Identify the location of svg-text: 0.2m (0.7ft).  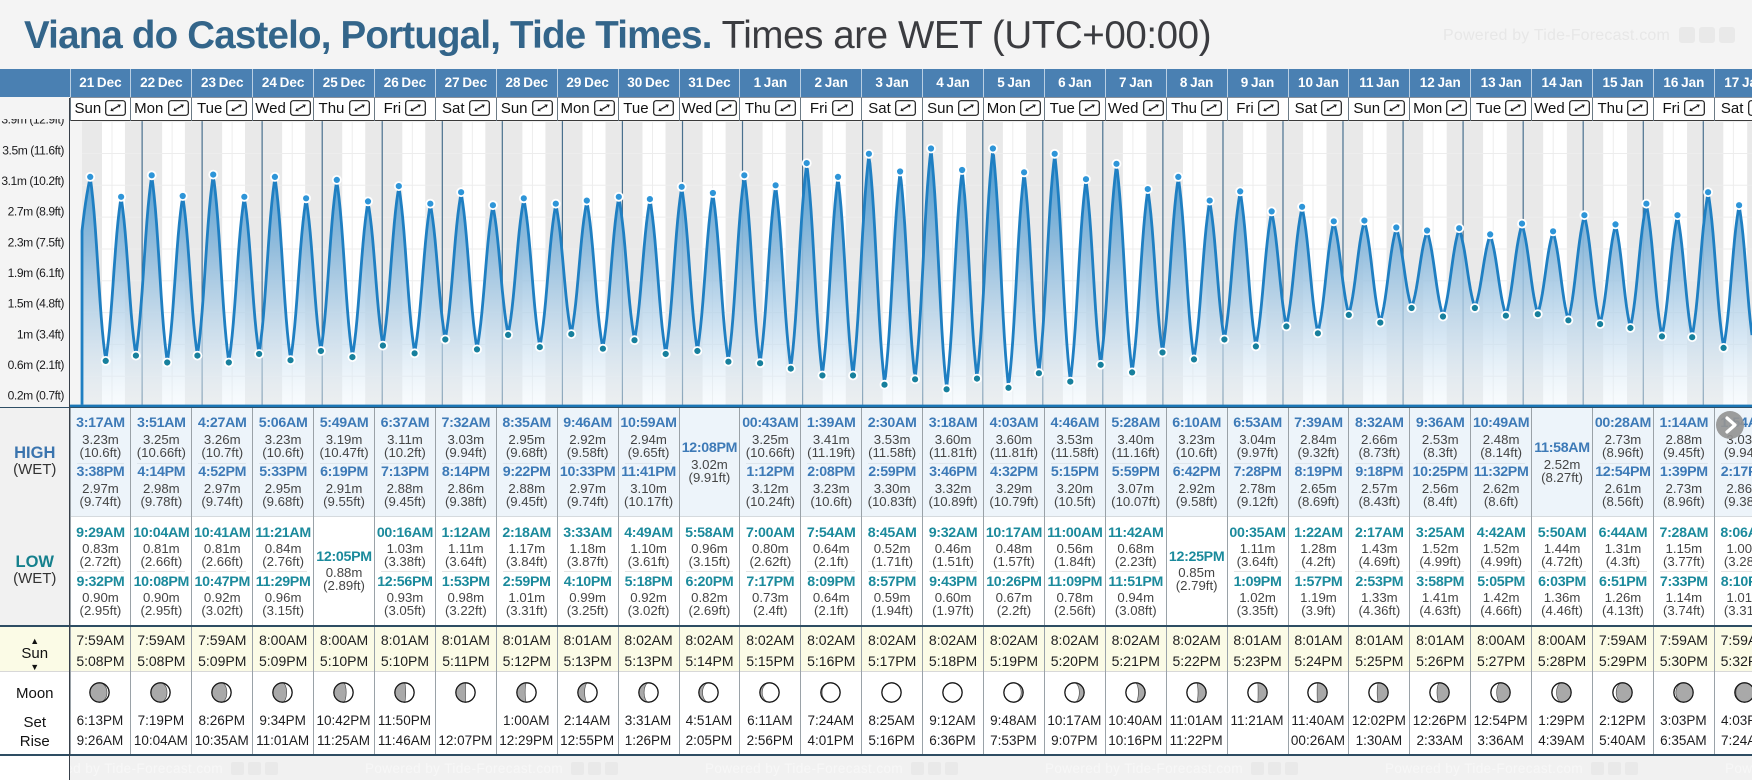
(36, 395).